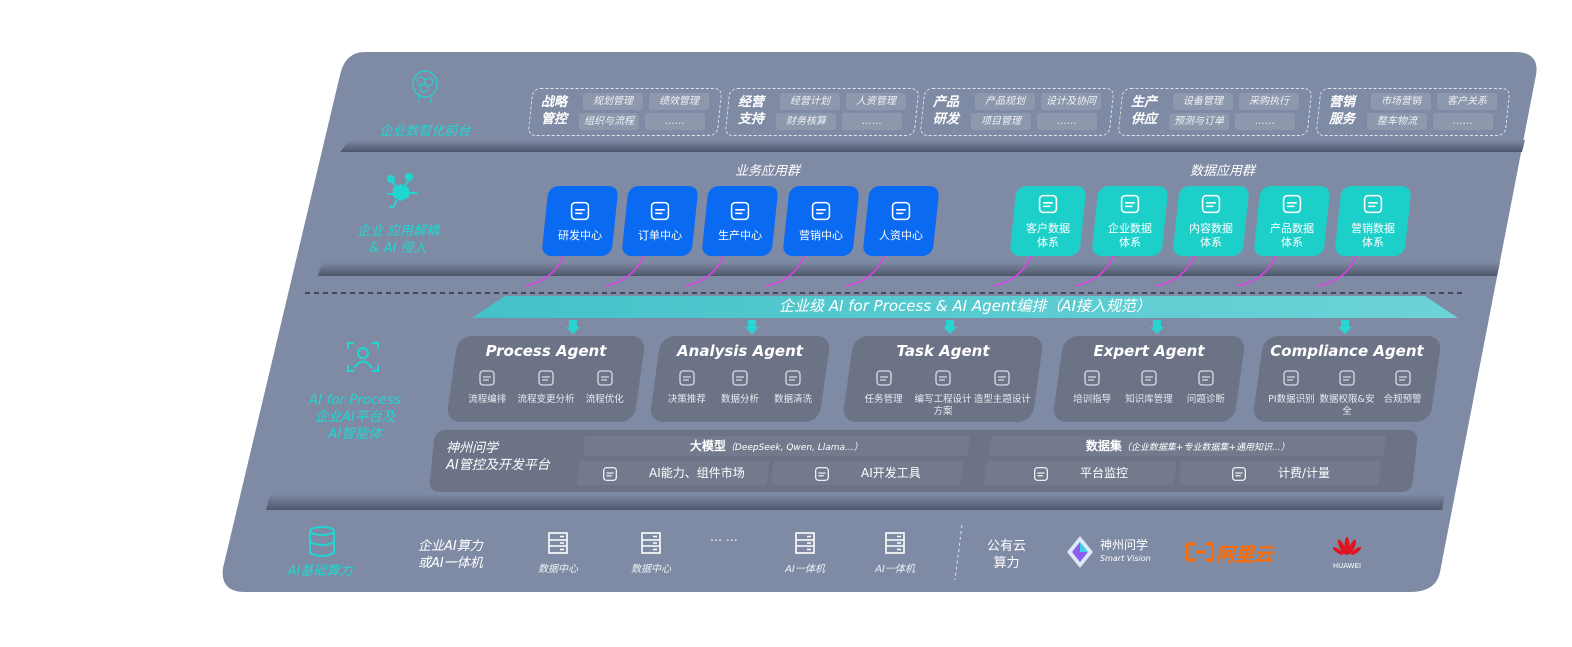 The image size is (1572, 647). Describe the element at coordinates (1292, 204) in the screenshot. I see `car-icon` at that location.